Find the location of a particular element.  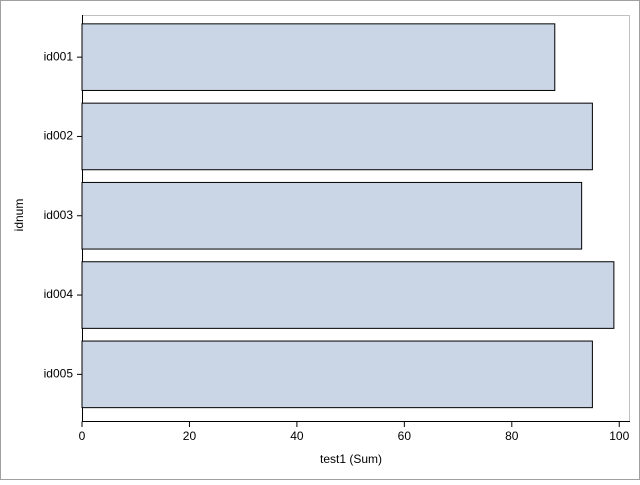

y-tick-label: id005 is located at coordinates (59, 374).